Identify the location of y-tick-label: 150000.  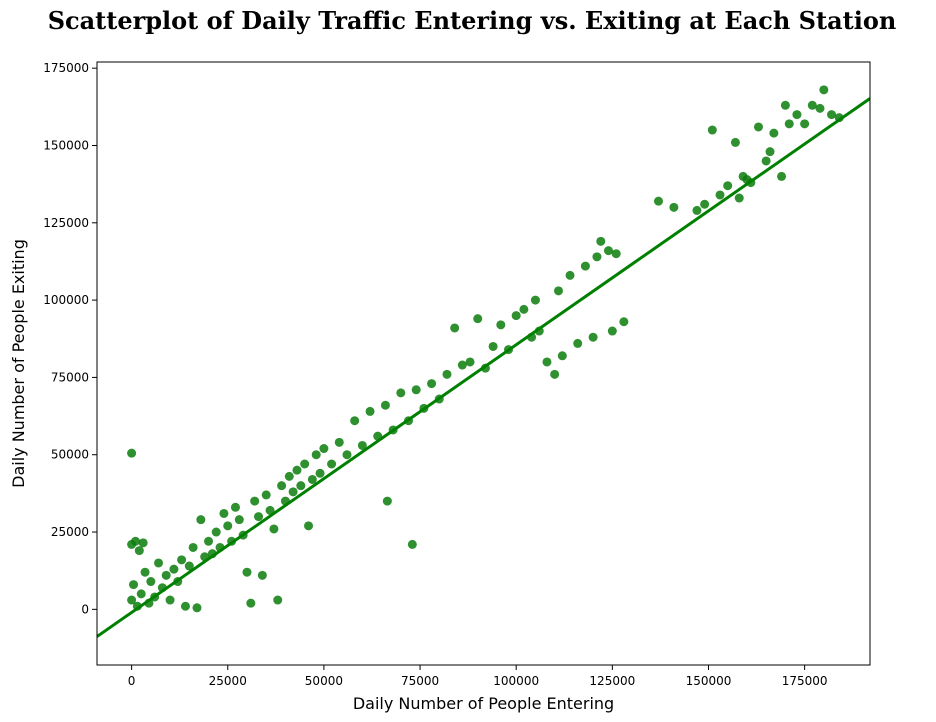
(66, 145).